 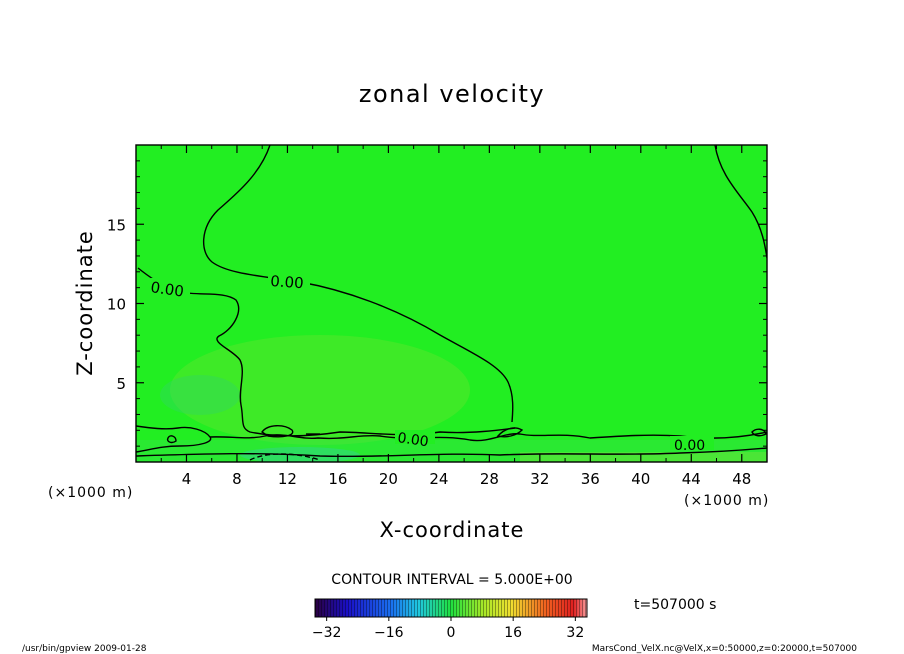 I want to click on x-unit-right: (×1000 m), so click(x=726, y=501).